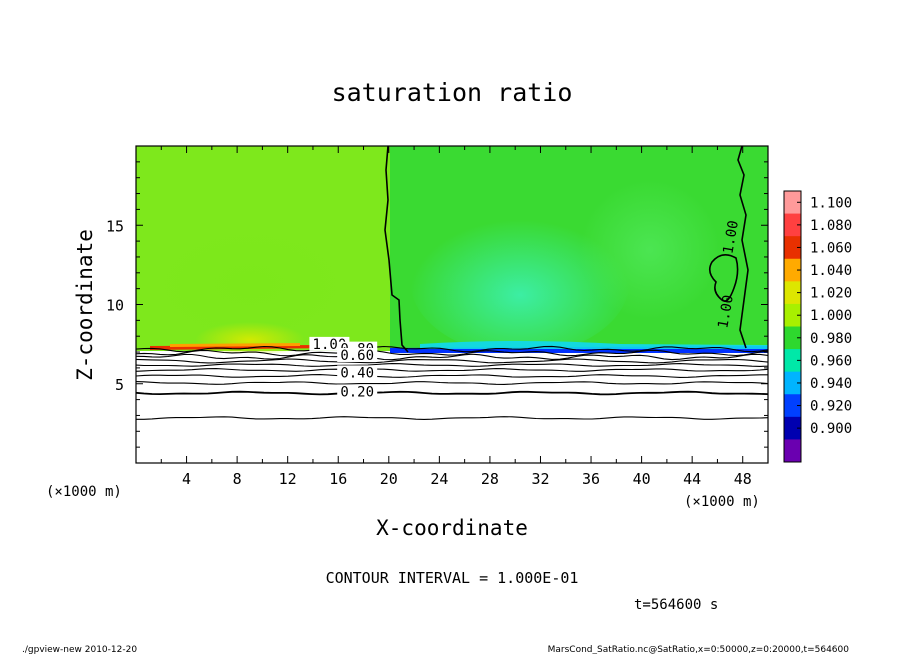 Image resolution: width=904 pixels, height=654 pixels. I want to click on boundary-orange-band, so click(235, 345).